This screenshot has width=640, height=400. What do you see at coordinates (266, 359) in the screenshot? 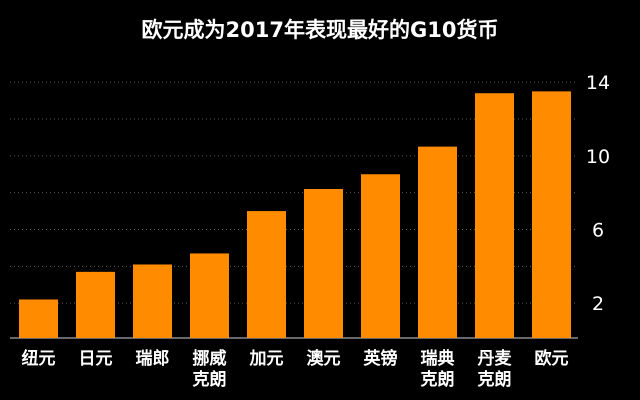
I see `x-tick-label: 加元` at bounding box center [266, 359].